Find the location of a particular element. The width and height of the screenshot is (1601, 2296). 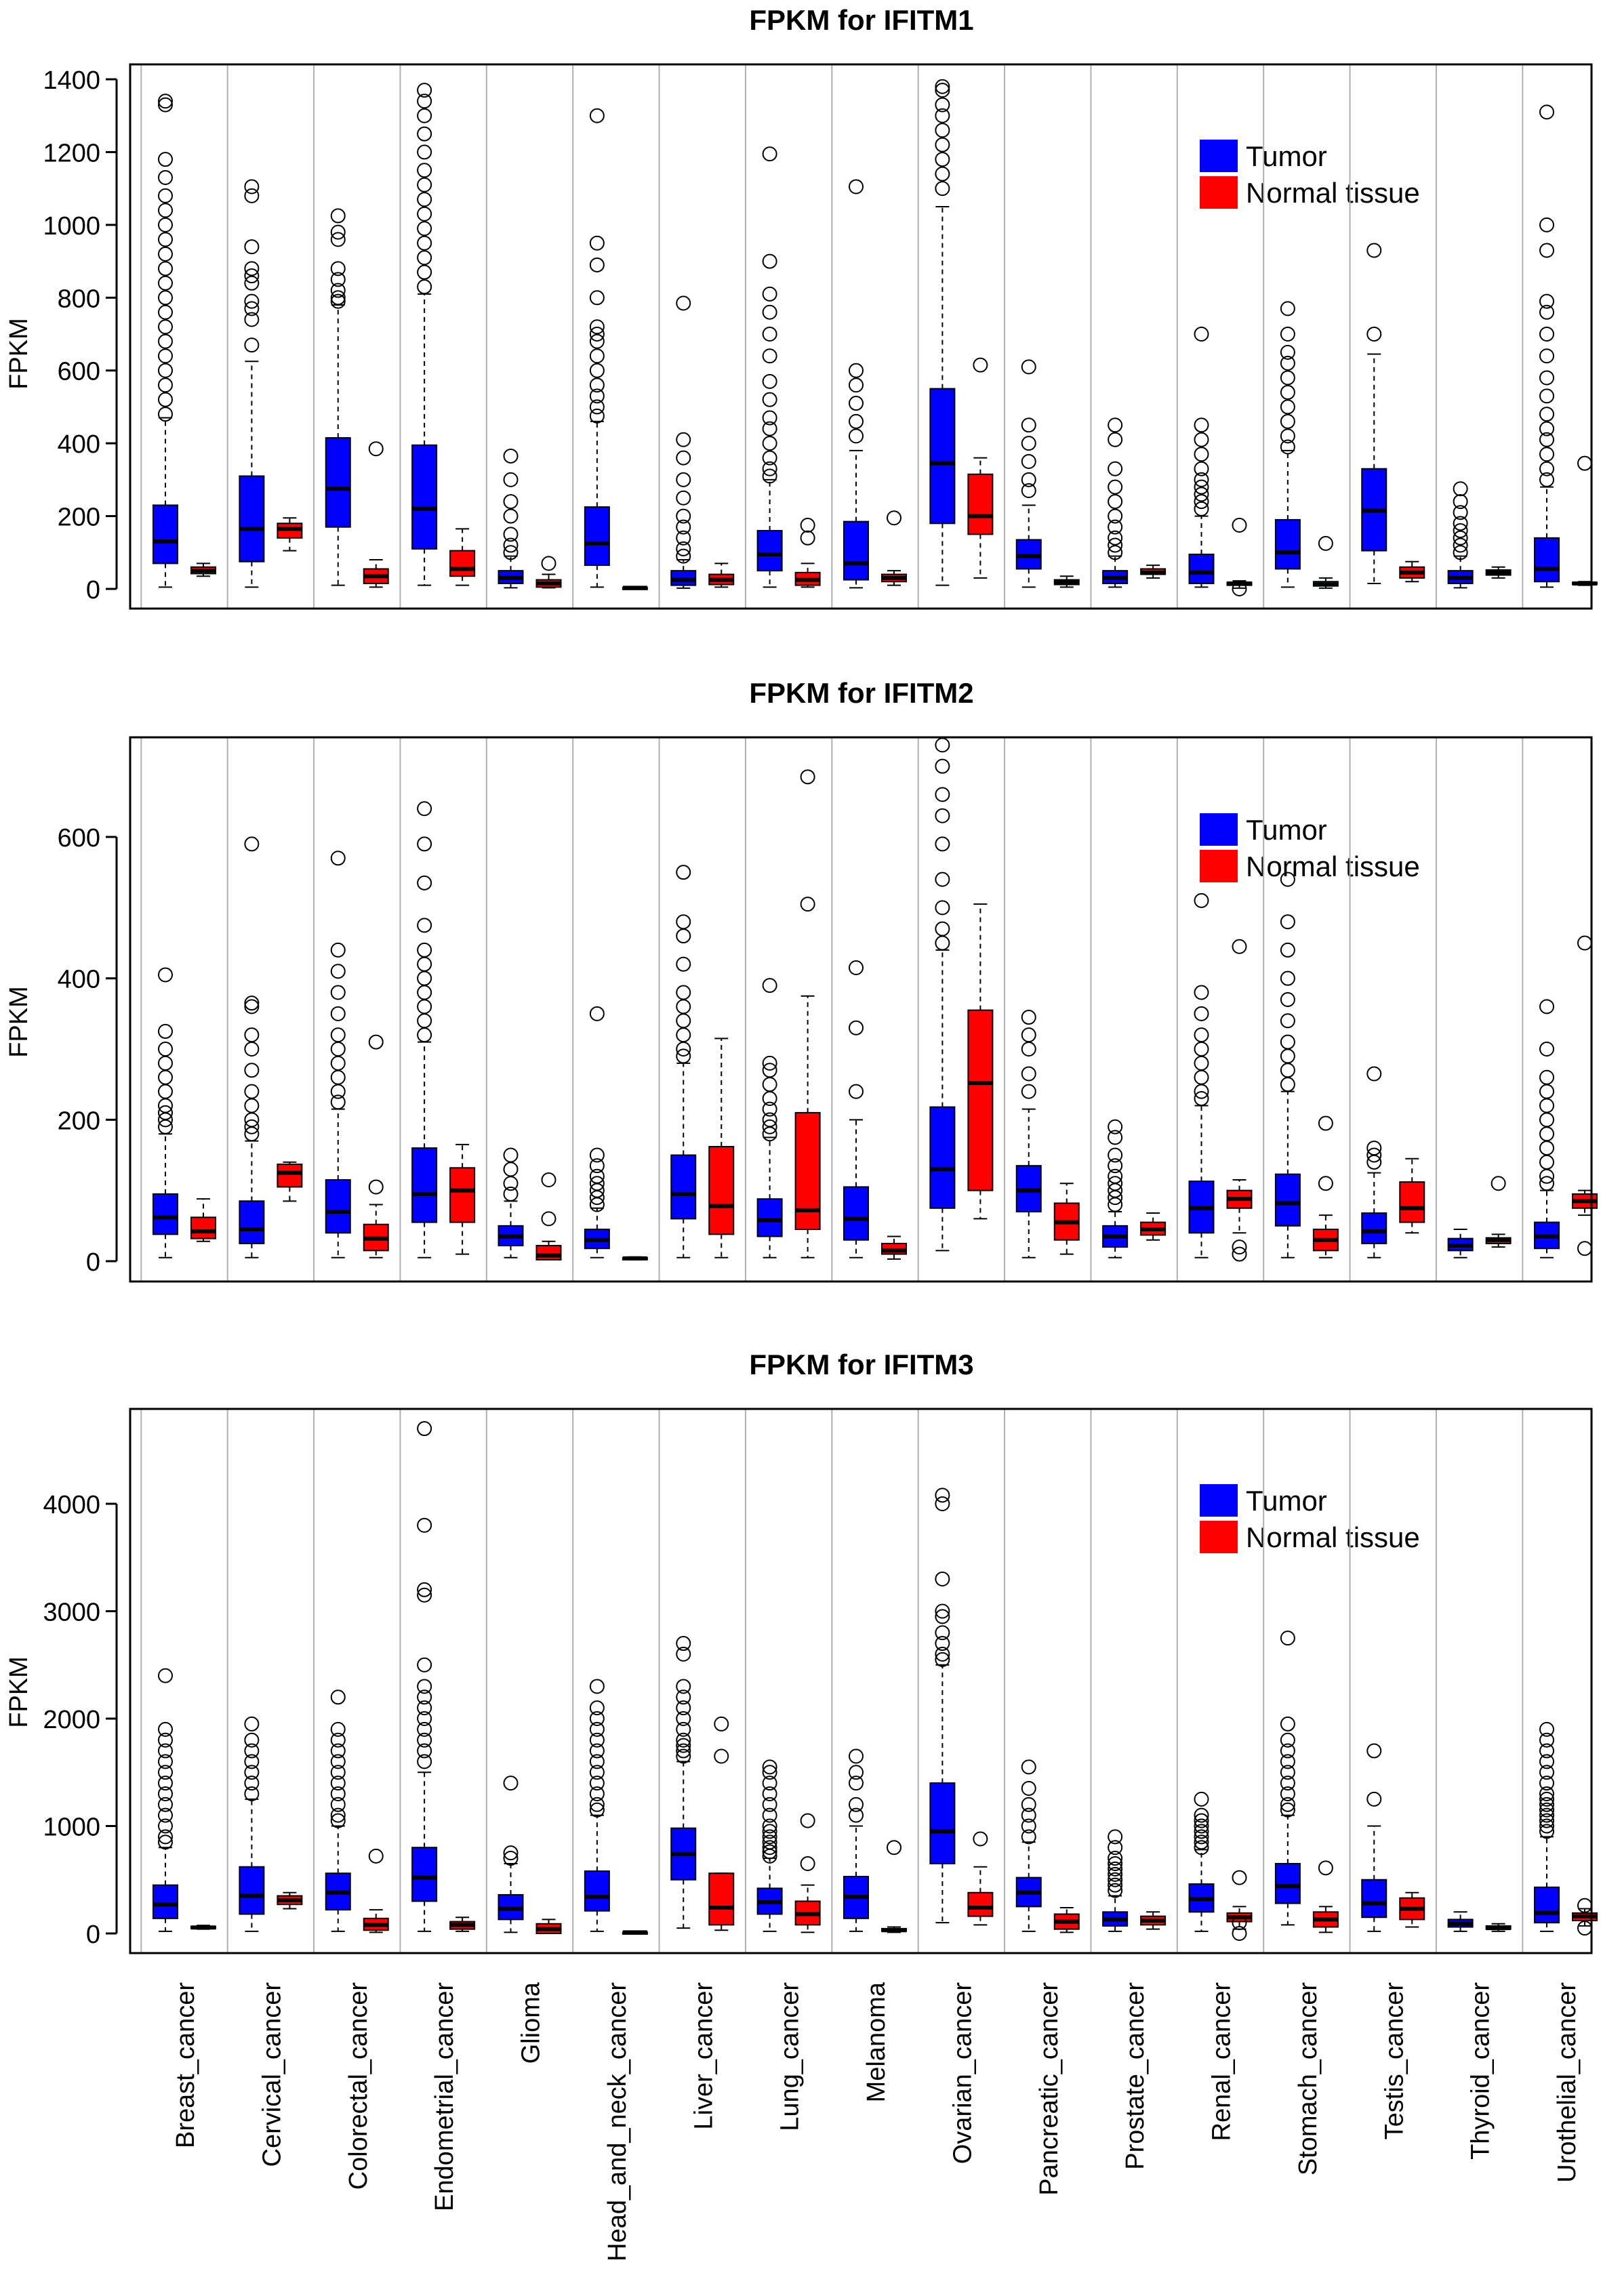

tumor-box-Renal_cancer is located at coordinates (1201, 457).